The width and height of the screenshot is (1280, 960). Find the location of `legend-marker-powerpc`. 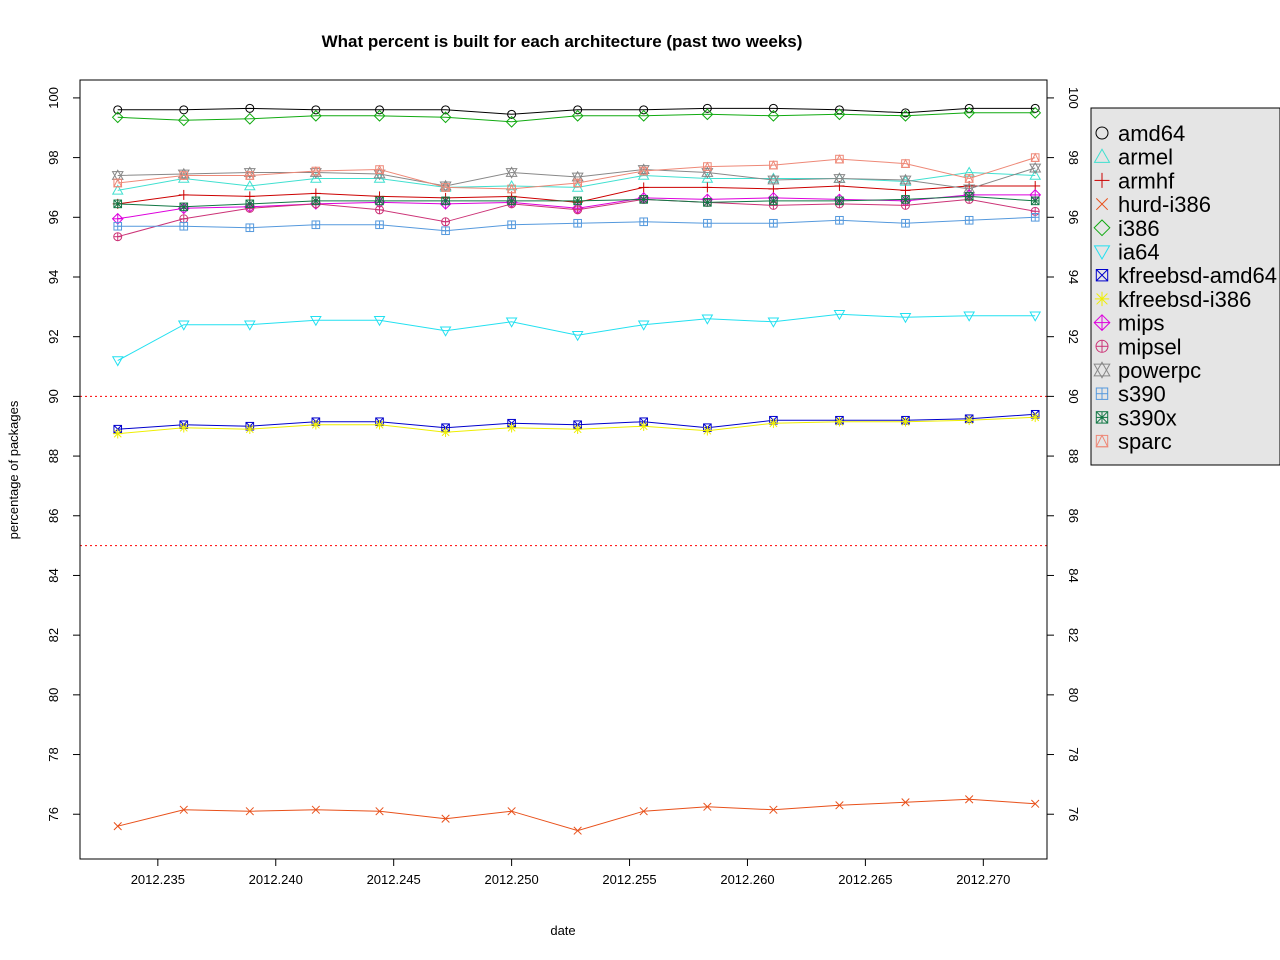

legend-marker-powerpc is located at coordinates (1102, 370).